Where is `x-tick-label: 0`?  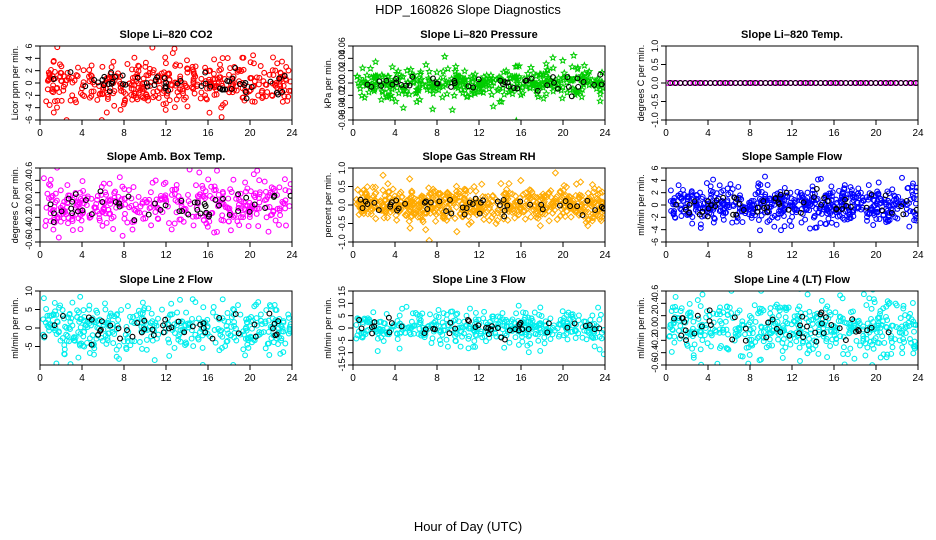
x-tick-label: 0 is located at coordinates (666, 133).